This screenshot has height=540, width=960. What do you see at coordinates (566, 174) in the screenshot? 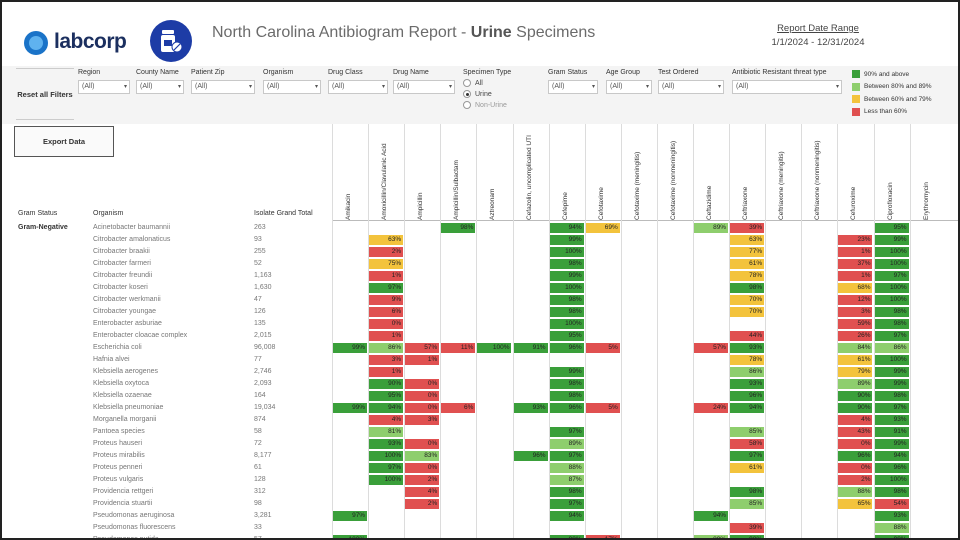
I see `drug-column-header: Cefepime` at bounding box center [566, 174].